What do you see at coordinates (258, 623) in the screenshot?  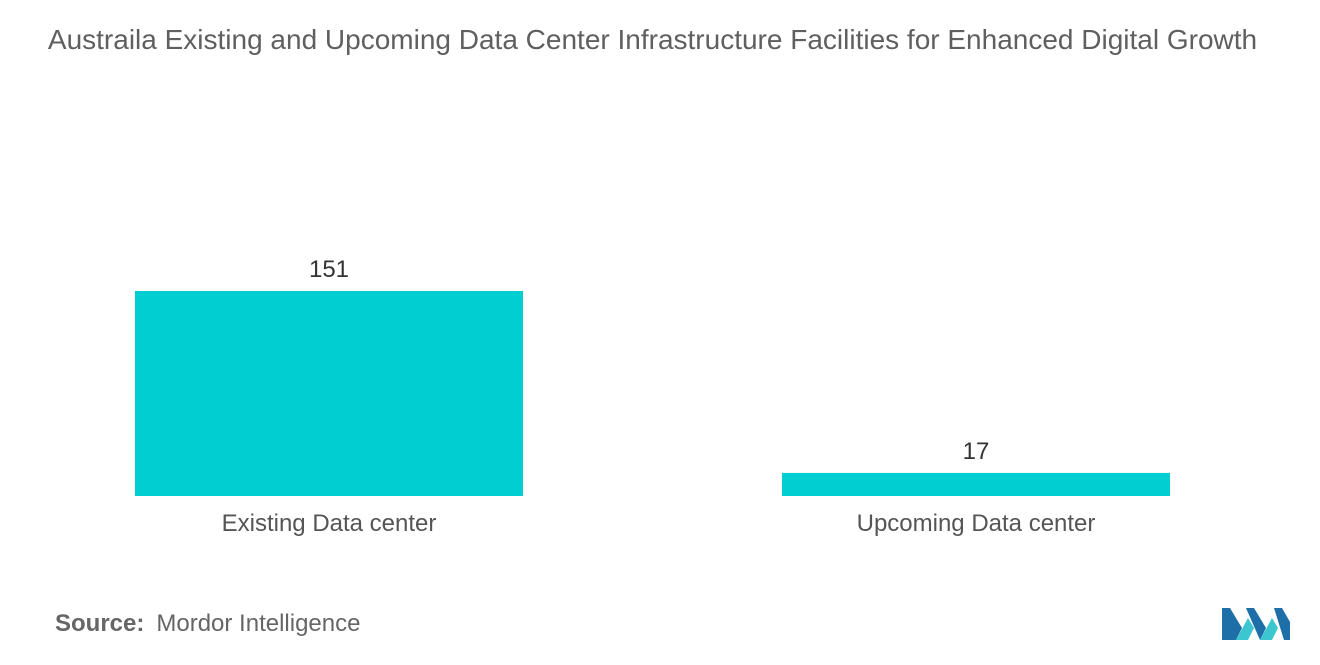 I see `source-value: Mordor Intelligence` at bounding box center [258, 623].